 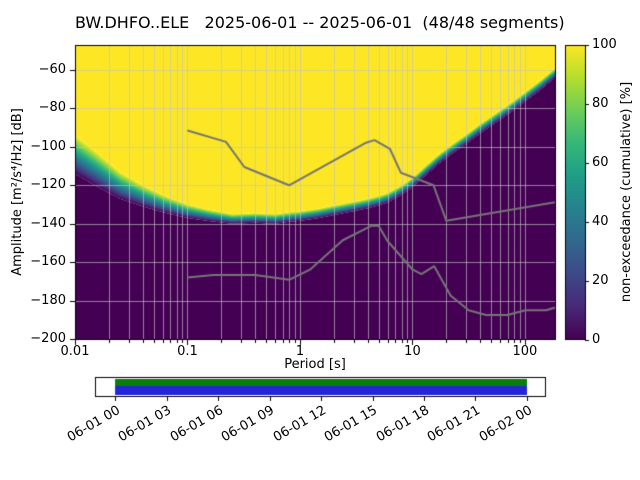 What do you see at coordinates (604, 44) in the screenshot?
I see `colorbar-tick-label: 100` at bounding box center [604, 44].